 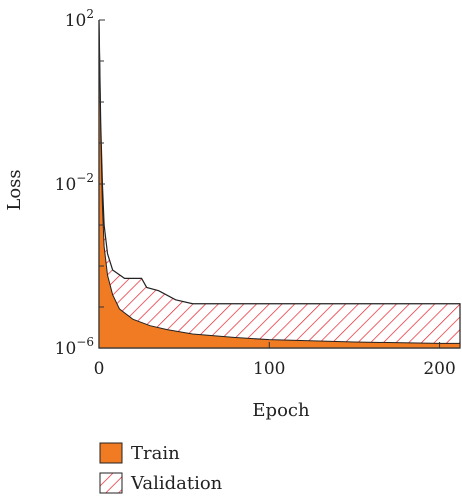 What do you see at coordinates (111, 453) in the screenshot?
I see `train-legend-swatch` at bounding box center [111, 453].